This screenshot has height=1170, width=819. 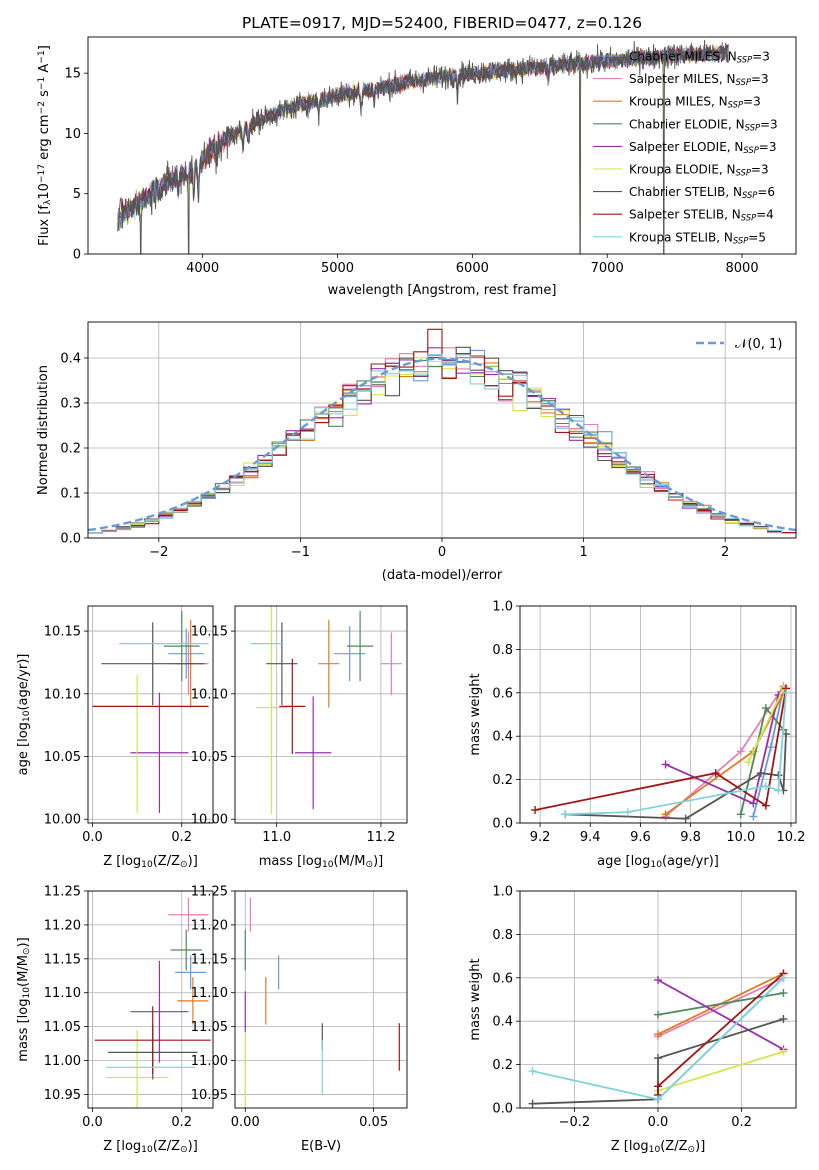 What do you see at coordinates (380, 837) in the screenshot?
I see `x-tick-label: 11.2` at bounding box center [380, 837].